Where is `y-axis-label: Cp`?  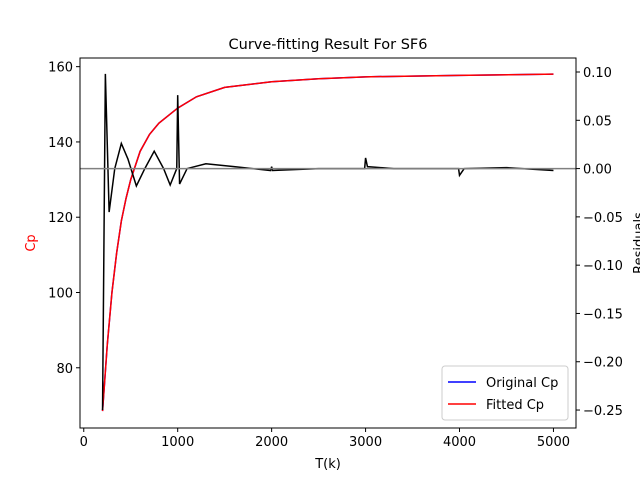
y-axis-label: Cp is located at coordinates (31, 242).